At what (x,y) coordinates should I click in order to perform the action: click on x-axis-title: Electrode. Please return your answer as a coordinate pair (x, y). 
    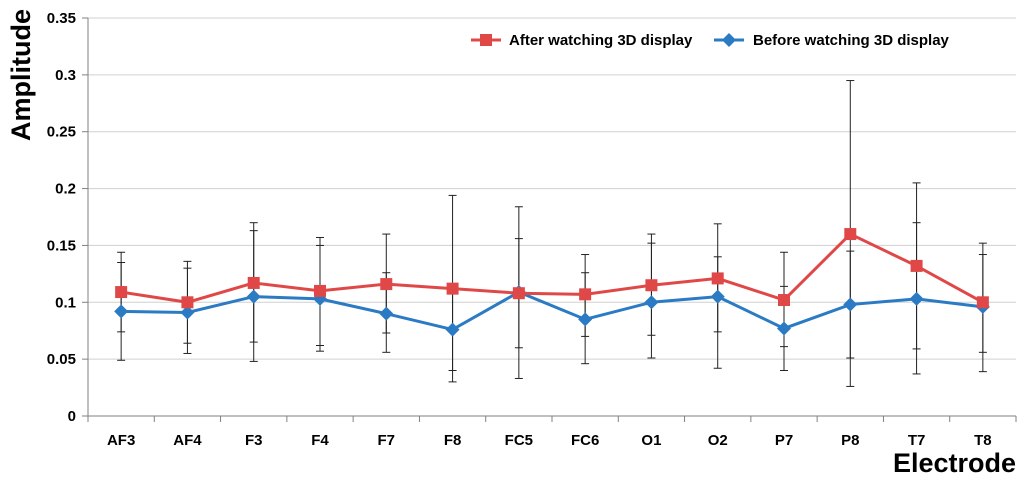
    Looking at the image, I should click on (954, 463).